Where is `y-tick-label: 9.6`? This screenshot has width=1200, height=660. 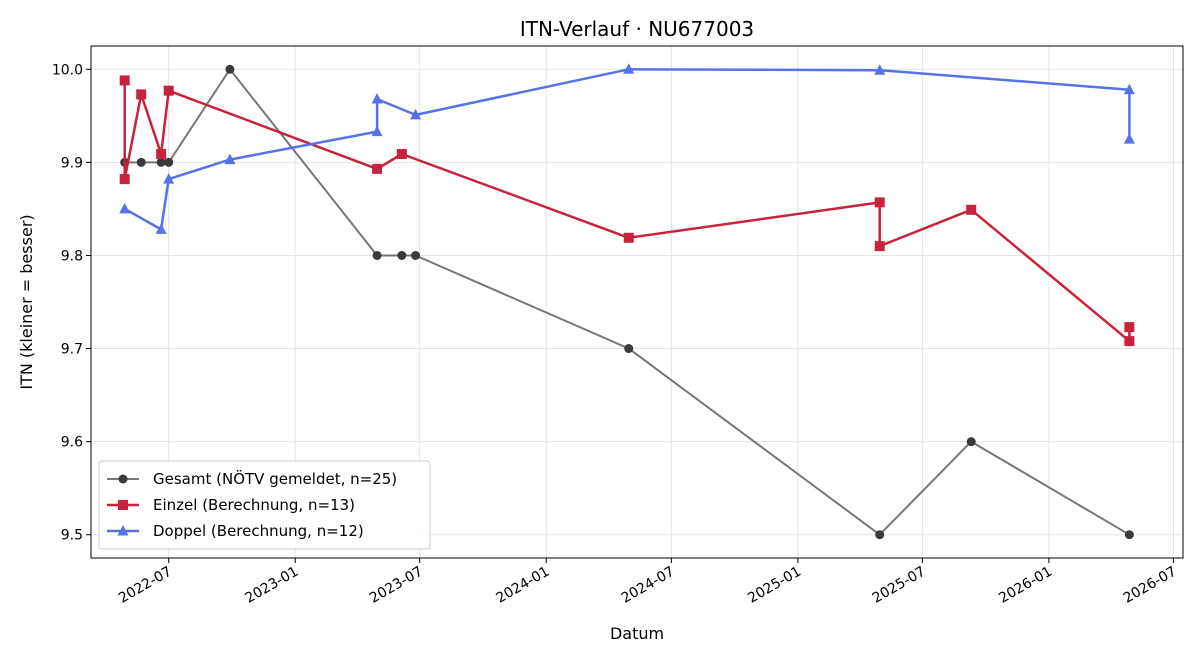 y-tick-label: 9.6 is located at coordinates (72, 443).